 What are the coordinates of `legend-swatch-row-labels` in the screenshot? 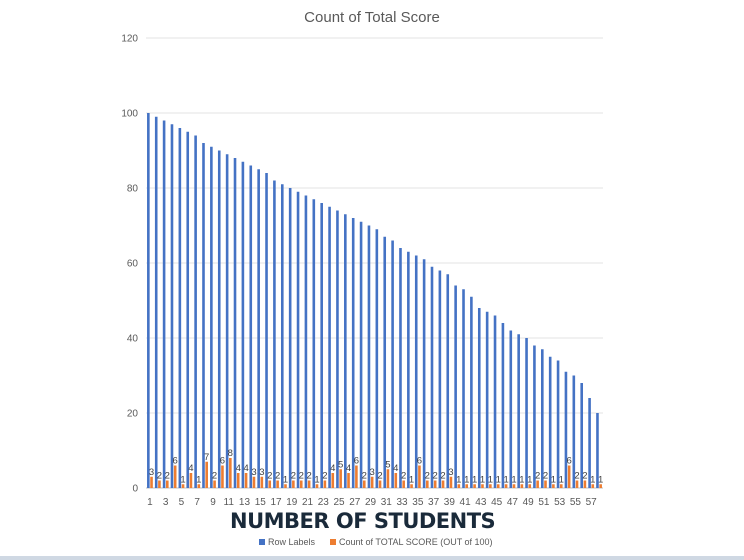 It's located at (262, 542).